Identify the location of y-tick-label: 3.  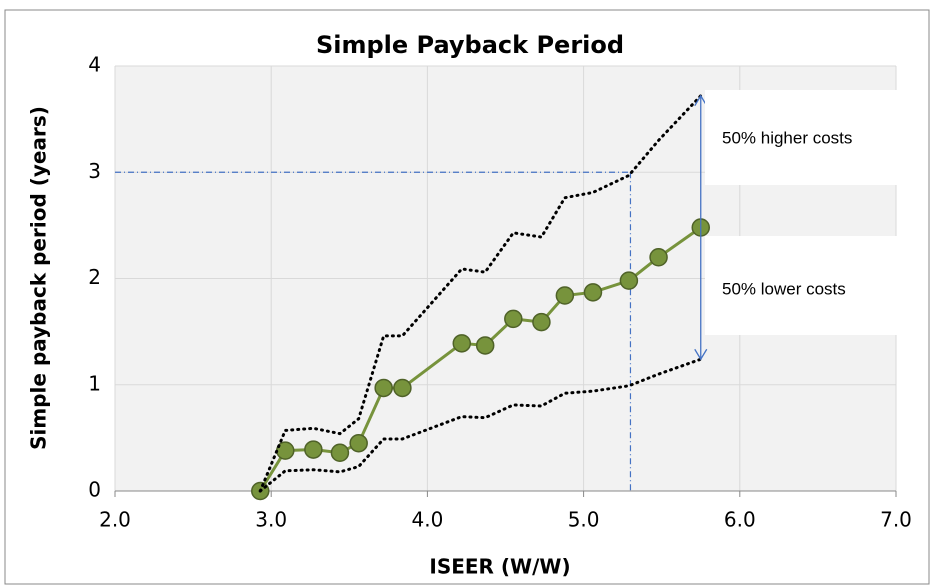
(94, 171).